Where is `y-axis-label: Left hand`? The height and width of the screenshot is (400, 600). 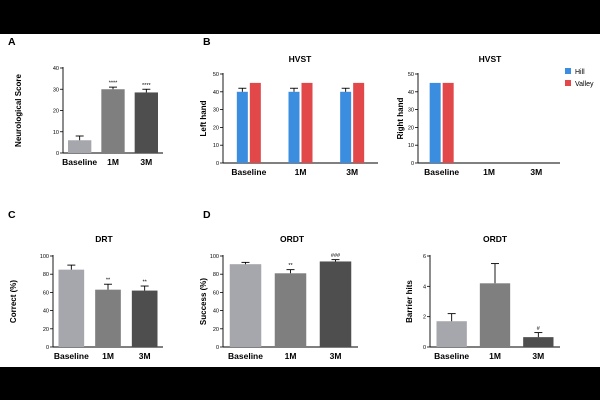
y-axis-label: Left hand is located at coordinates (203, 118).